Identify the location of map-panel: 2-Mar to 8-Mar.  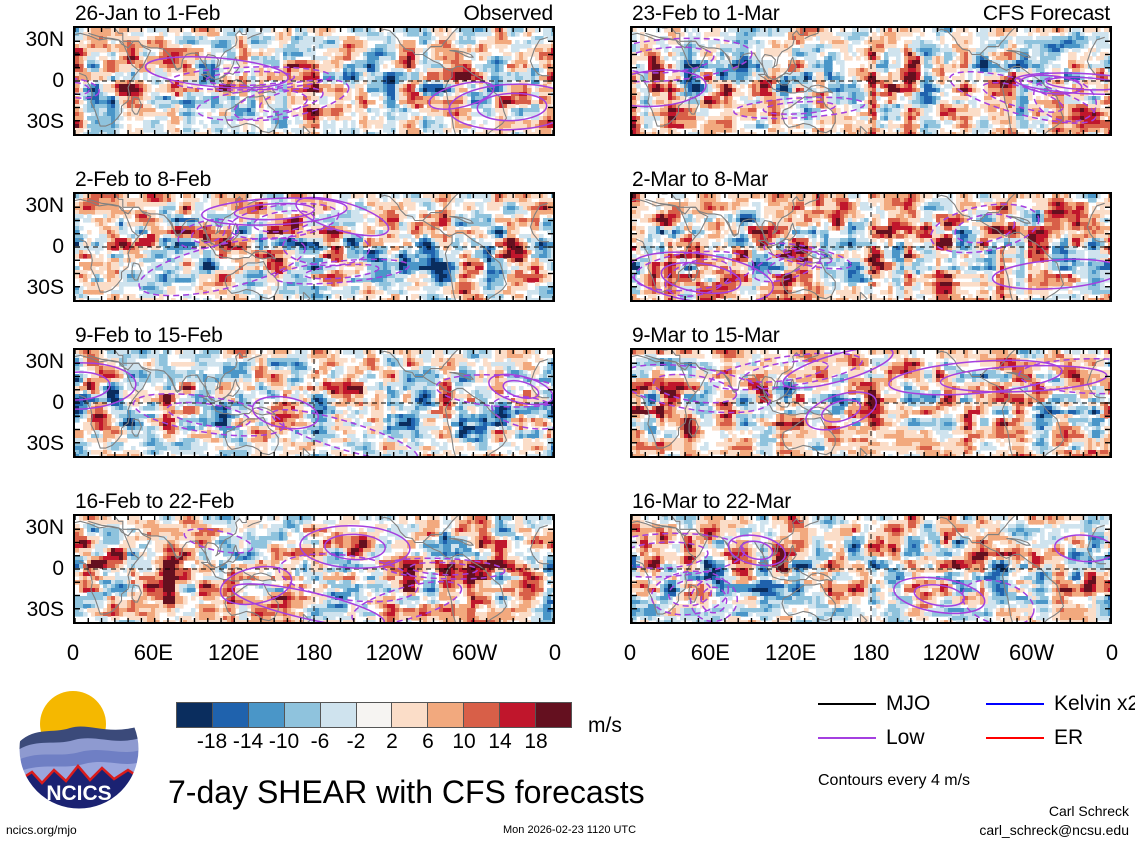
(871, 235).